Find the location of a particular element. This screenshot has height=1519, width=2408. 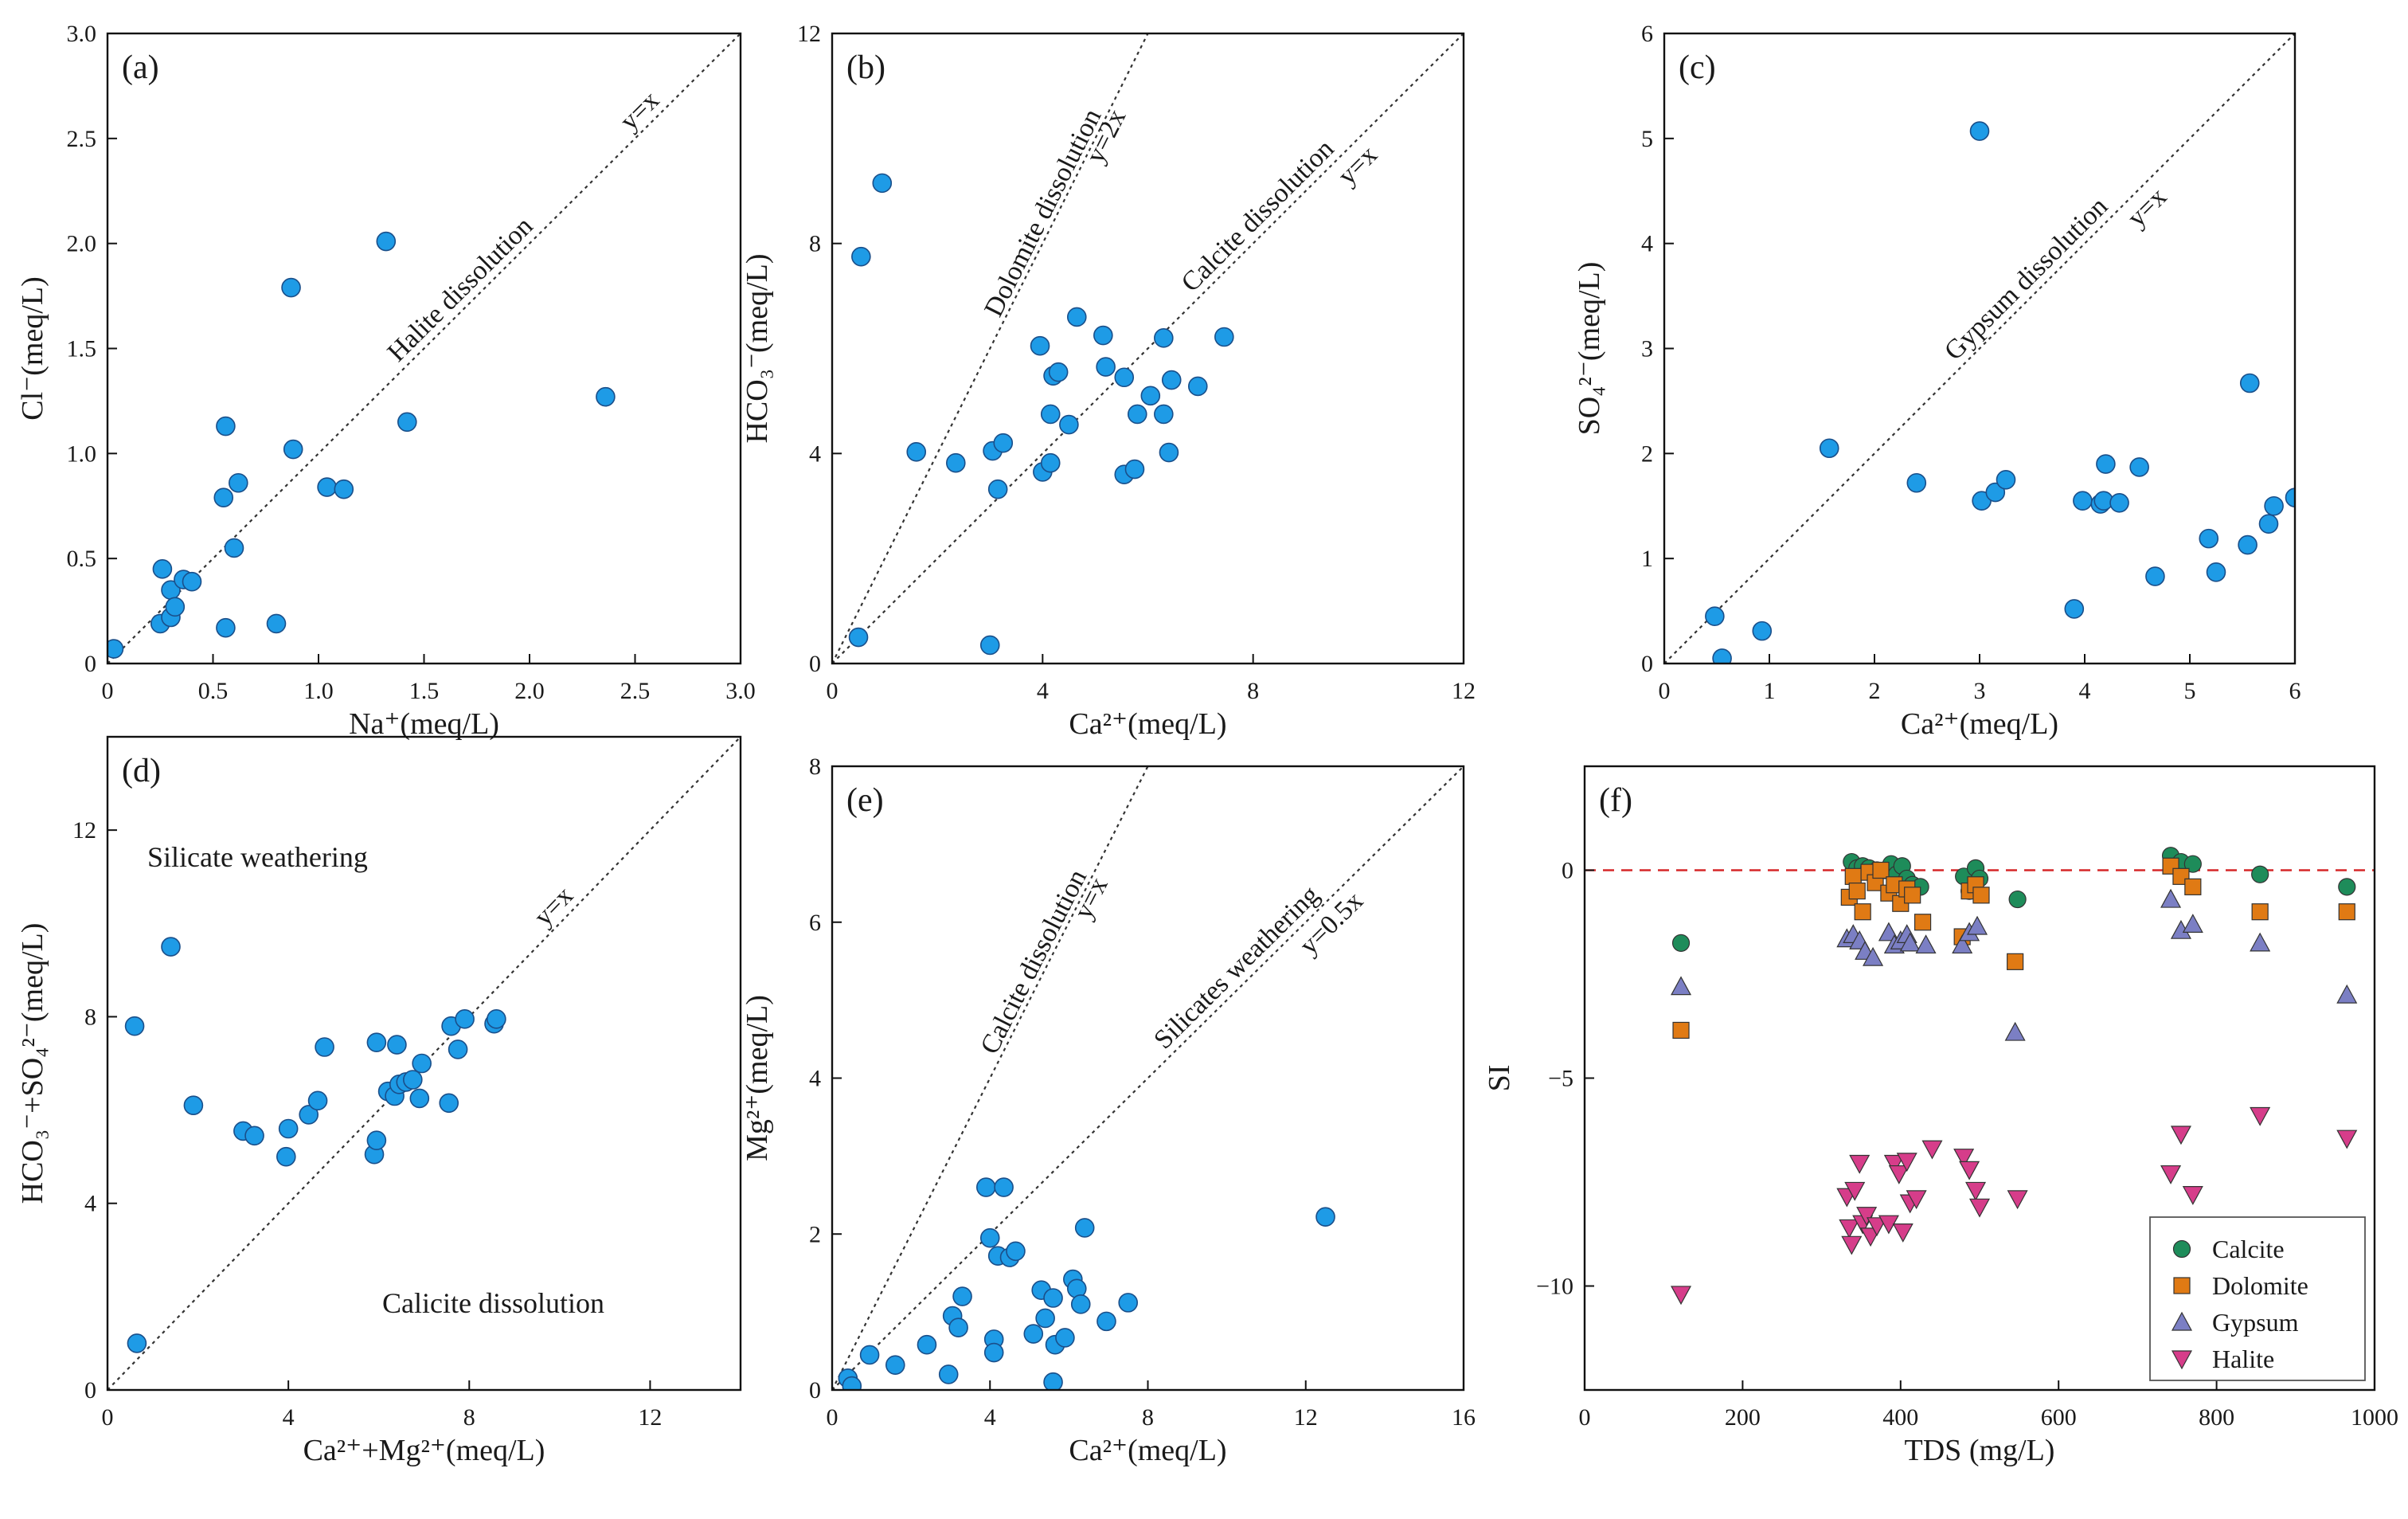

x-tick-label: 400 is located at coordinates (1900, 1417).